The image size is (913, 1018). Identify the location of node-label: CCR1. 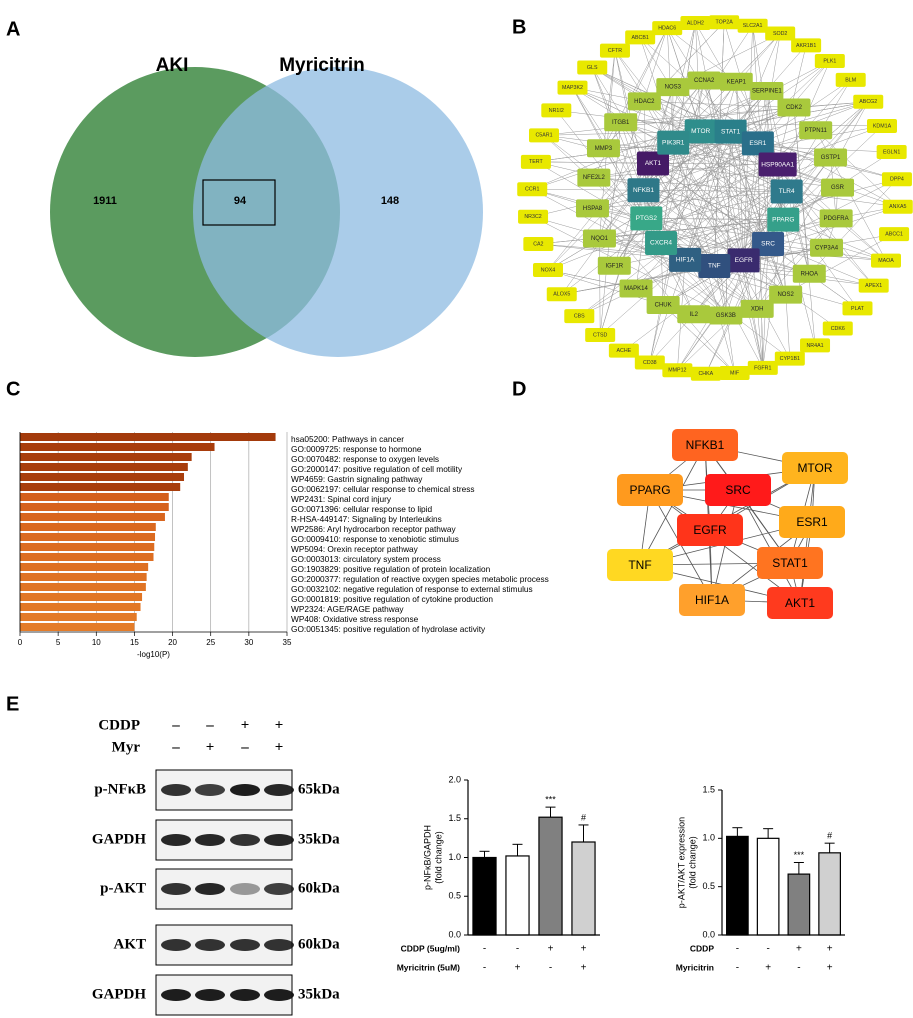
(532, 190).